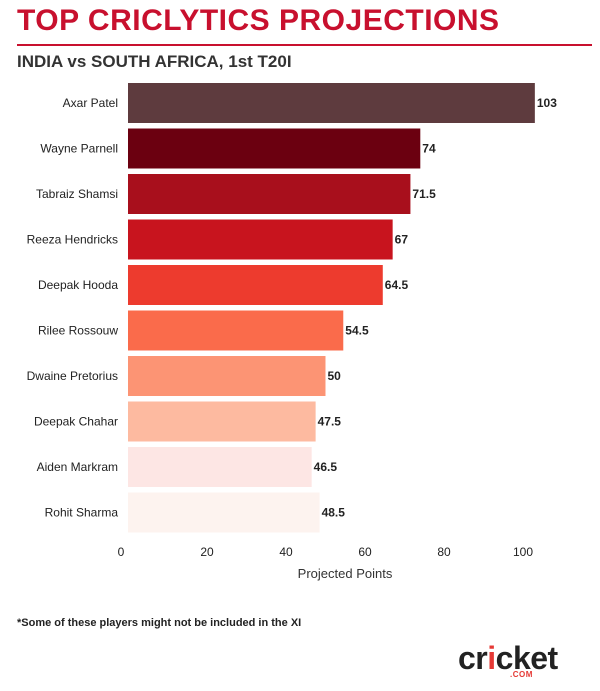 The image size is (600, 691). What do you see at coordinates (521, 674) in the screenshot?
I see `logo-sub-text: .COM` at bounding box center [521, 674].